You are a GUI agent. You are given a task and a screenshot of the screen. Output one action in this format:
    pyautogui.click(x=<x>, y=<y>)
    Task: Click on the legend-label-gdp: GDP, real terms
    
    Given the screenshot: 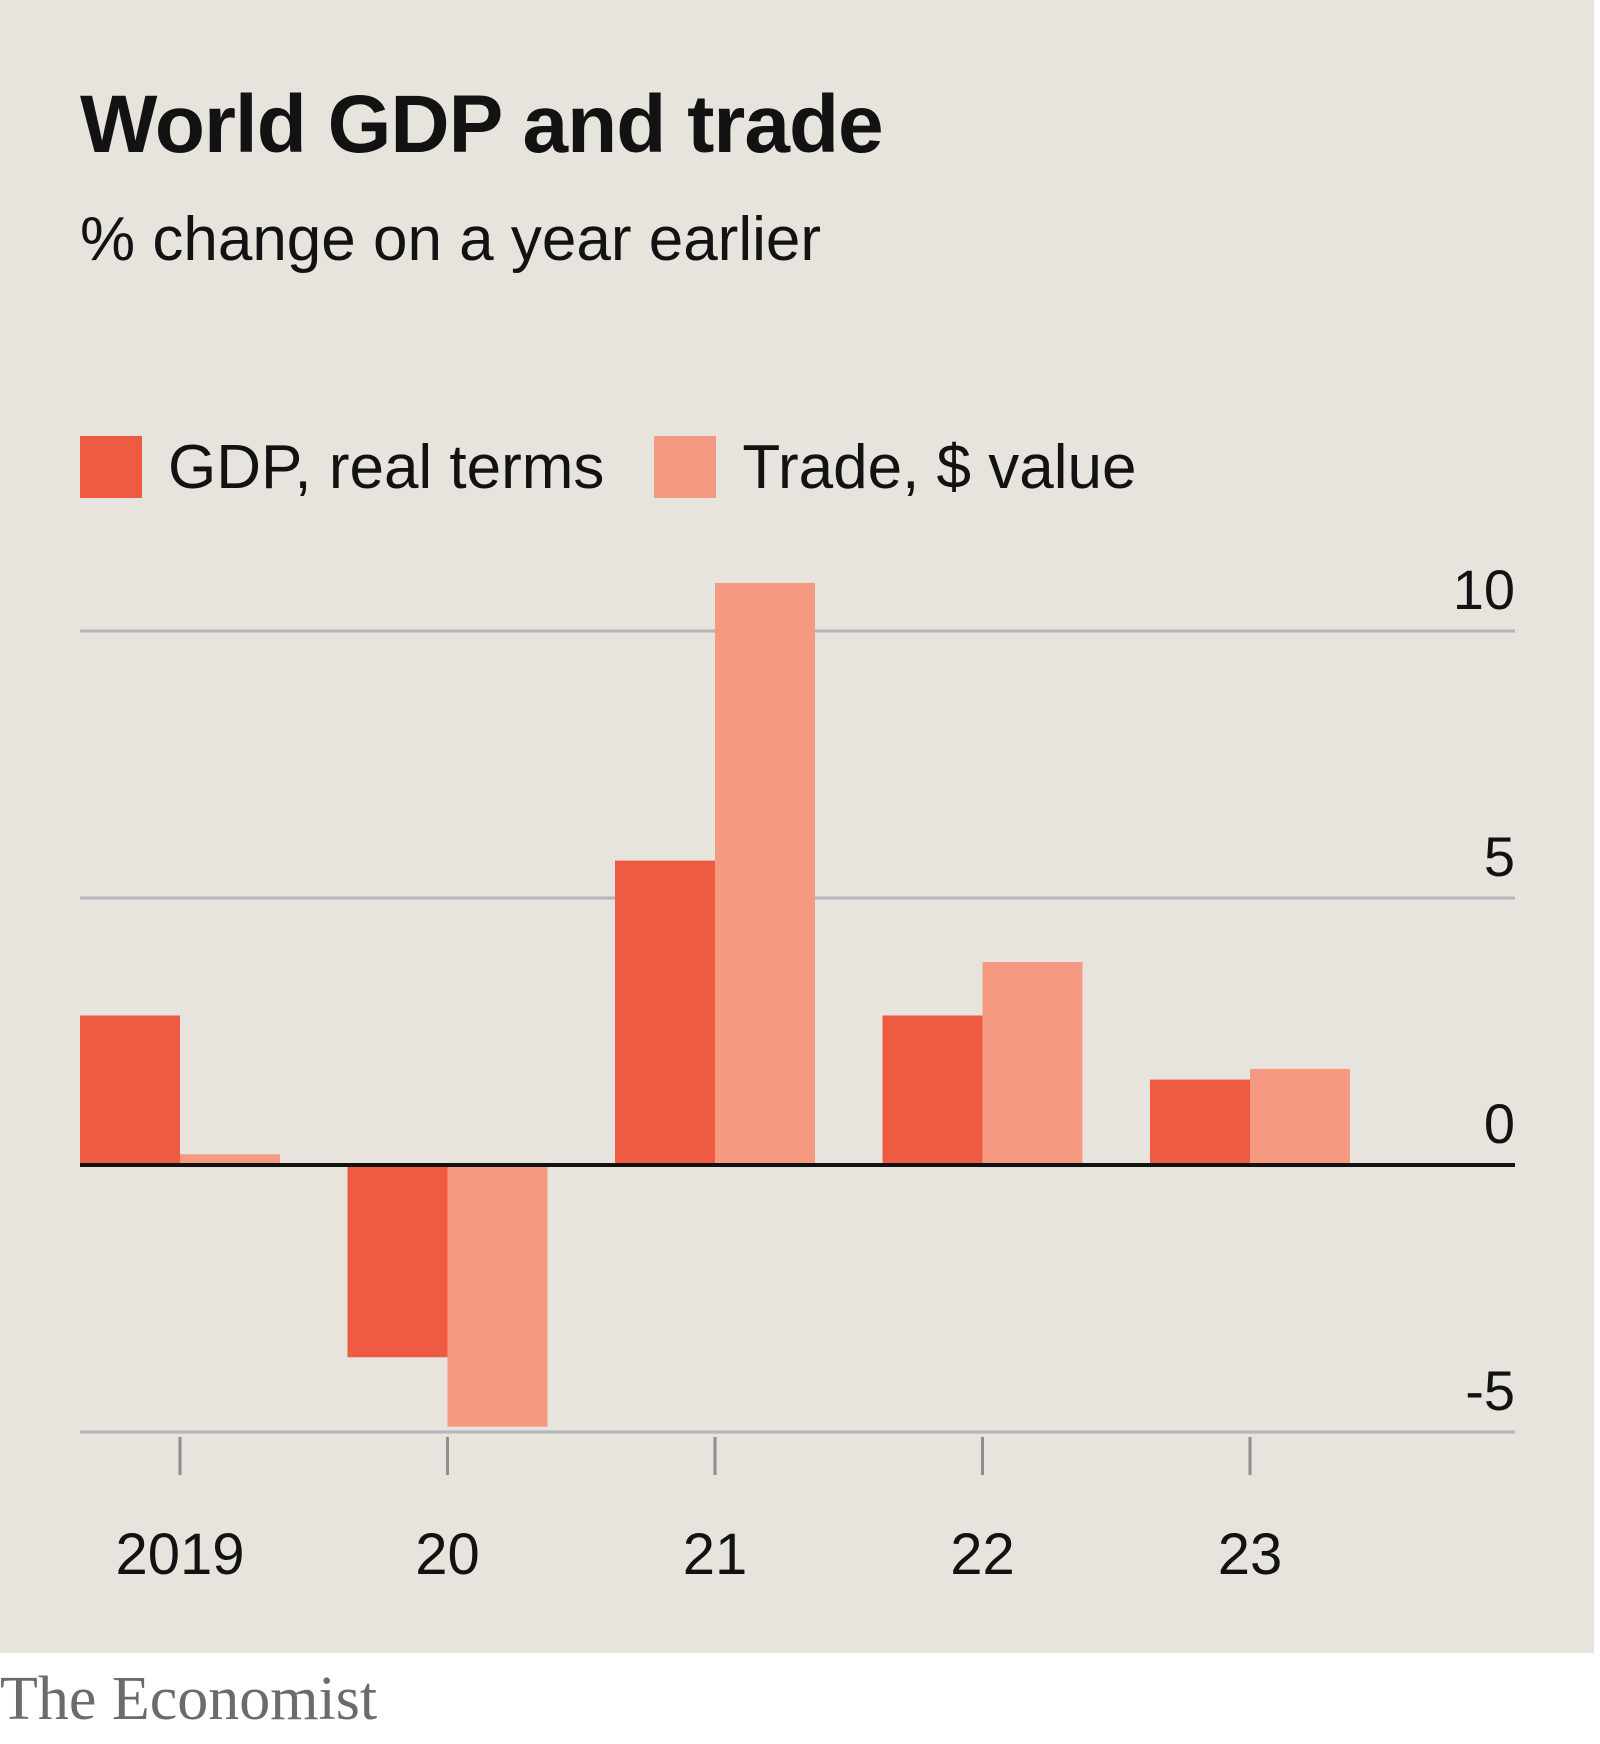 What is the action you would take?
    pyautogui.click(x=386, y=467)
    